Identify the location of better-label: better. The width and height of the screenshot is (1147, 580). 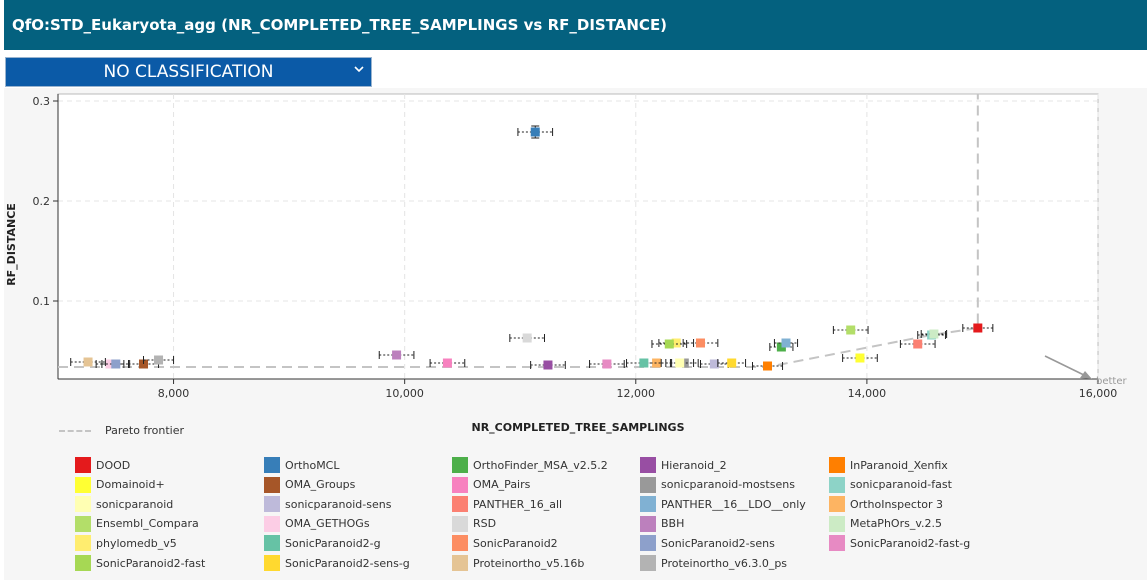
(1111, 381).